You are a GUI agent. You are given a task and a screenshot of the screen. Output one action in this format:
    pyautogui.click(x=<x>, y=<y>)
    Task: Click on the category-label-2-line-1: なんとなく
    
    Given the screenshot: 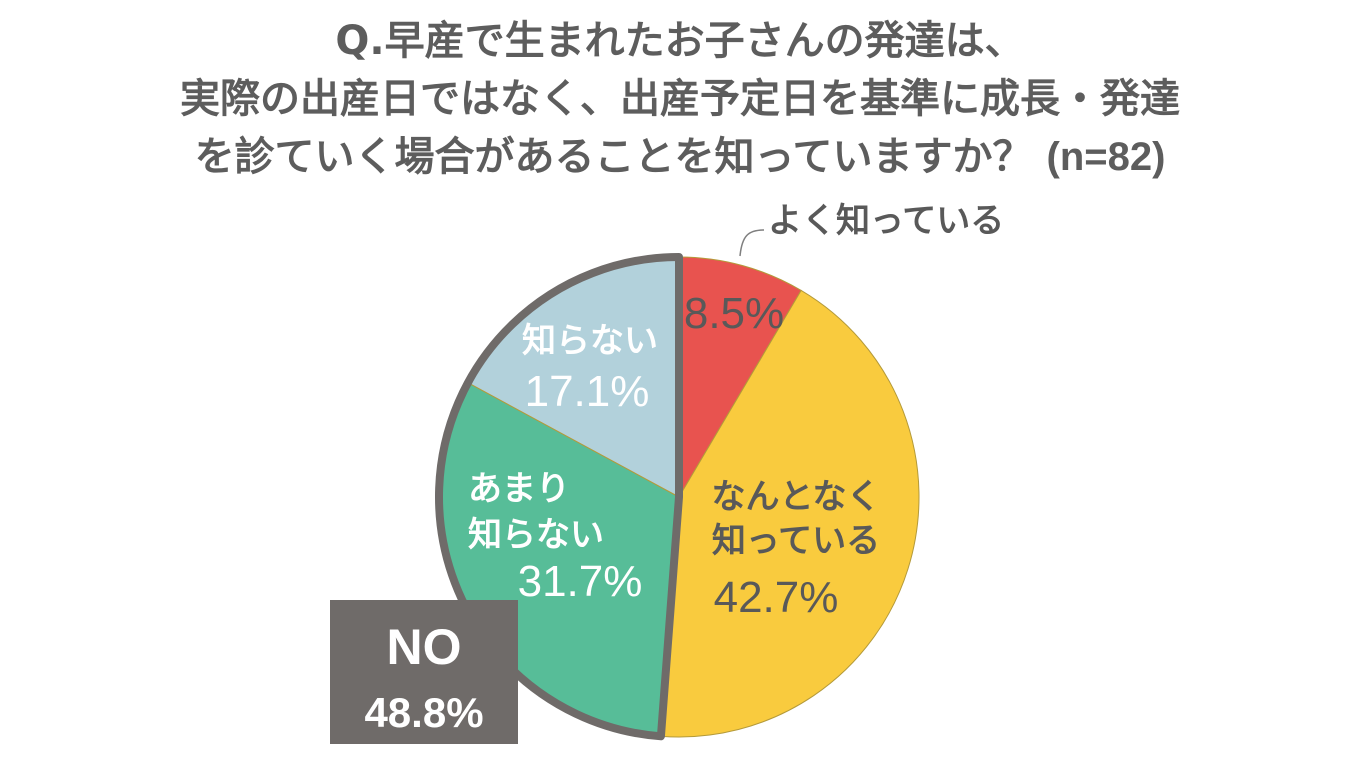 What is the action you would take?
    pyautogui.click(x=796, y=497)
    